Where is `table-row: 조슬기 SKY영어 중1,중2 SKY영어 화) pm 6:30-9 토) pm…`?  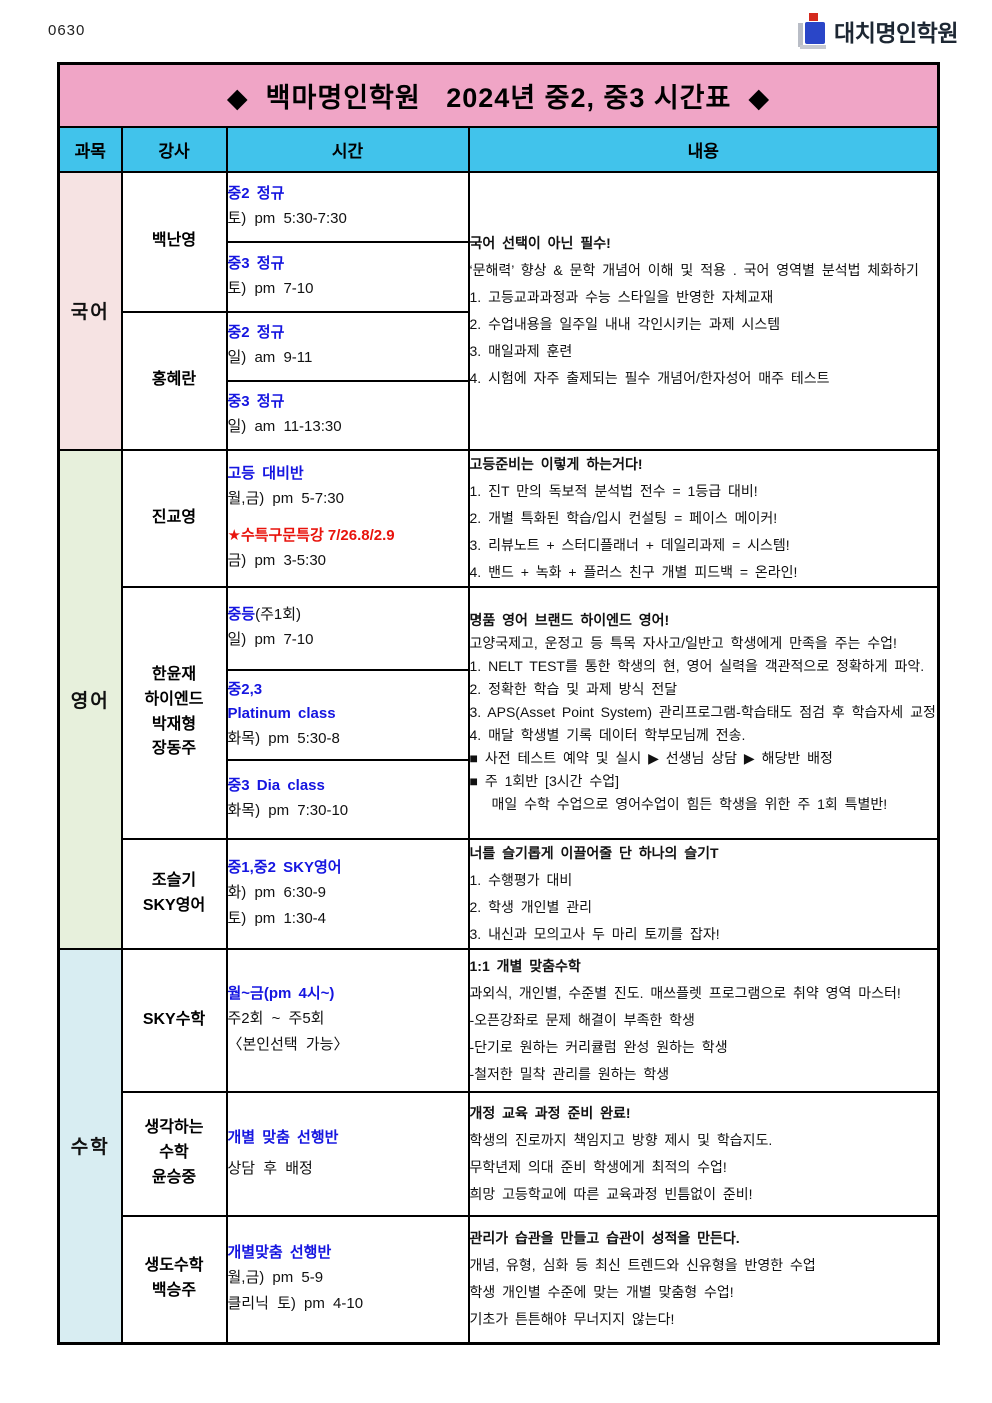 table-row: 조슬기 SKY영어 중1,중2 SKY영어 화) pm 6:30-9 토) pm… is located at coordinates (499, 893).